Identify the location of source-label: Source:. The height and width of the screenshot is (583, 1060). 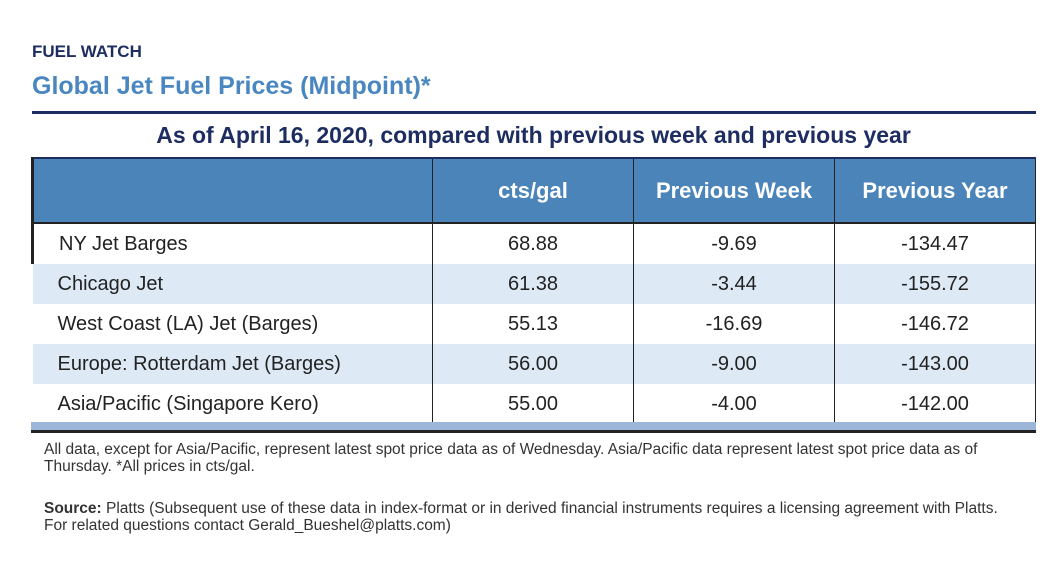
(73, 508).